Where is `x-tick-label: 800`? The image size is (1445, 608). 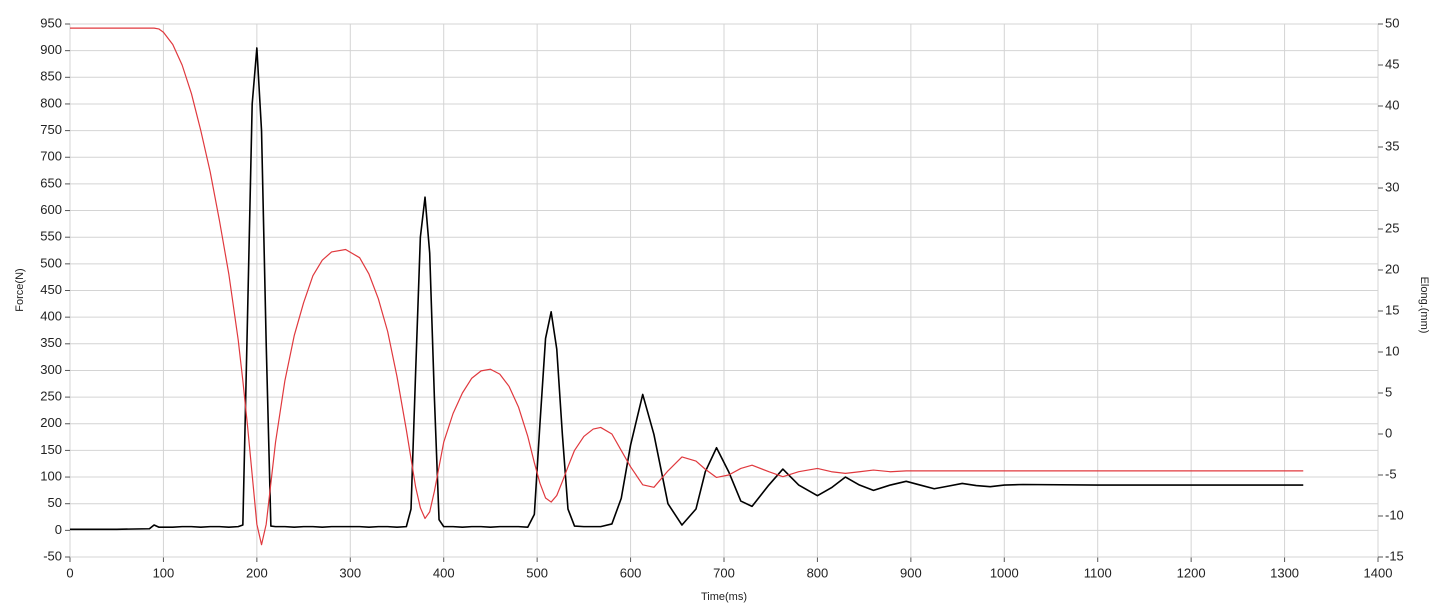 x-tick-label: 800 is located at coordinates (818, 572).